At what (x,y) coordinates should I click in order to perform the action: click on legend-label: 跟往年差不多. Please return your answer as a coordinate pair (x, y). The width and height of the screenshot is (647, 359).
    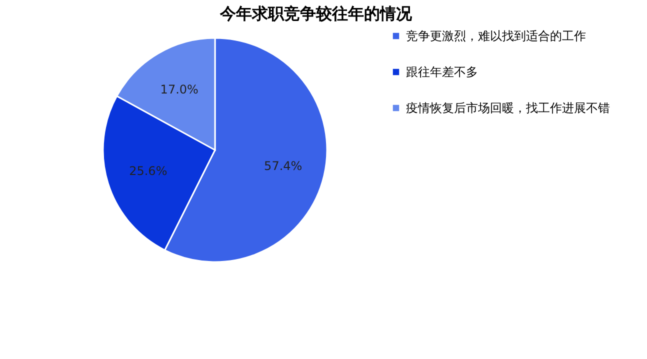
    Looking at the image, I should click on (442, 72).